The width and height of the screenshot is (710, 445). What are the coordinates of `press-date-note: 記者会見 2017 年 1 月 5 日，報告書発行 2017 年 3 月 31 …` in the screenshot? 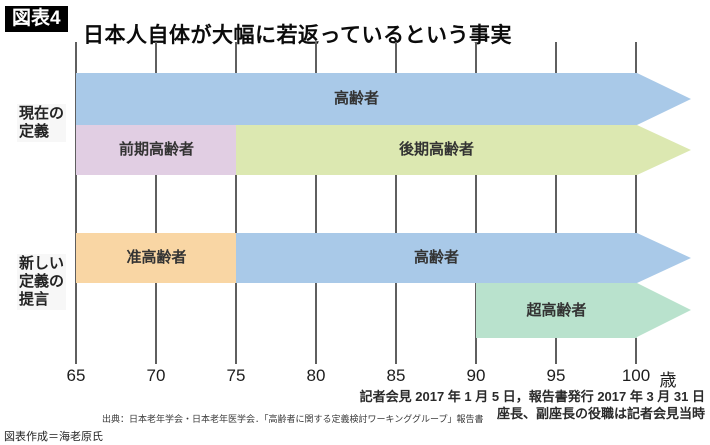 It's located at (532, 396).